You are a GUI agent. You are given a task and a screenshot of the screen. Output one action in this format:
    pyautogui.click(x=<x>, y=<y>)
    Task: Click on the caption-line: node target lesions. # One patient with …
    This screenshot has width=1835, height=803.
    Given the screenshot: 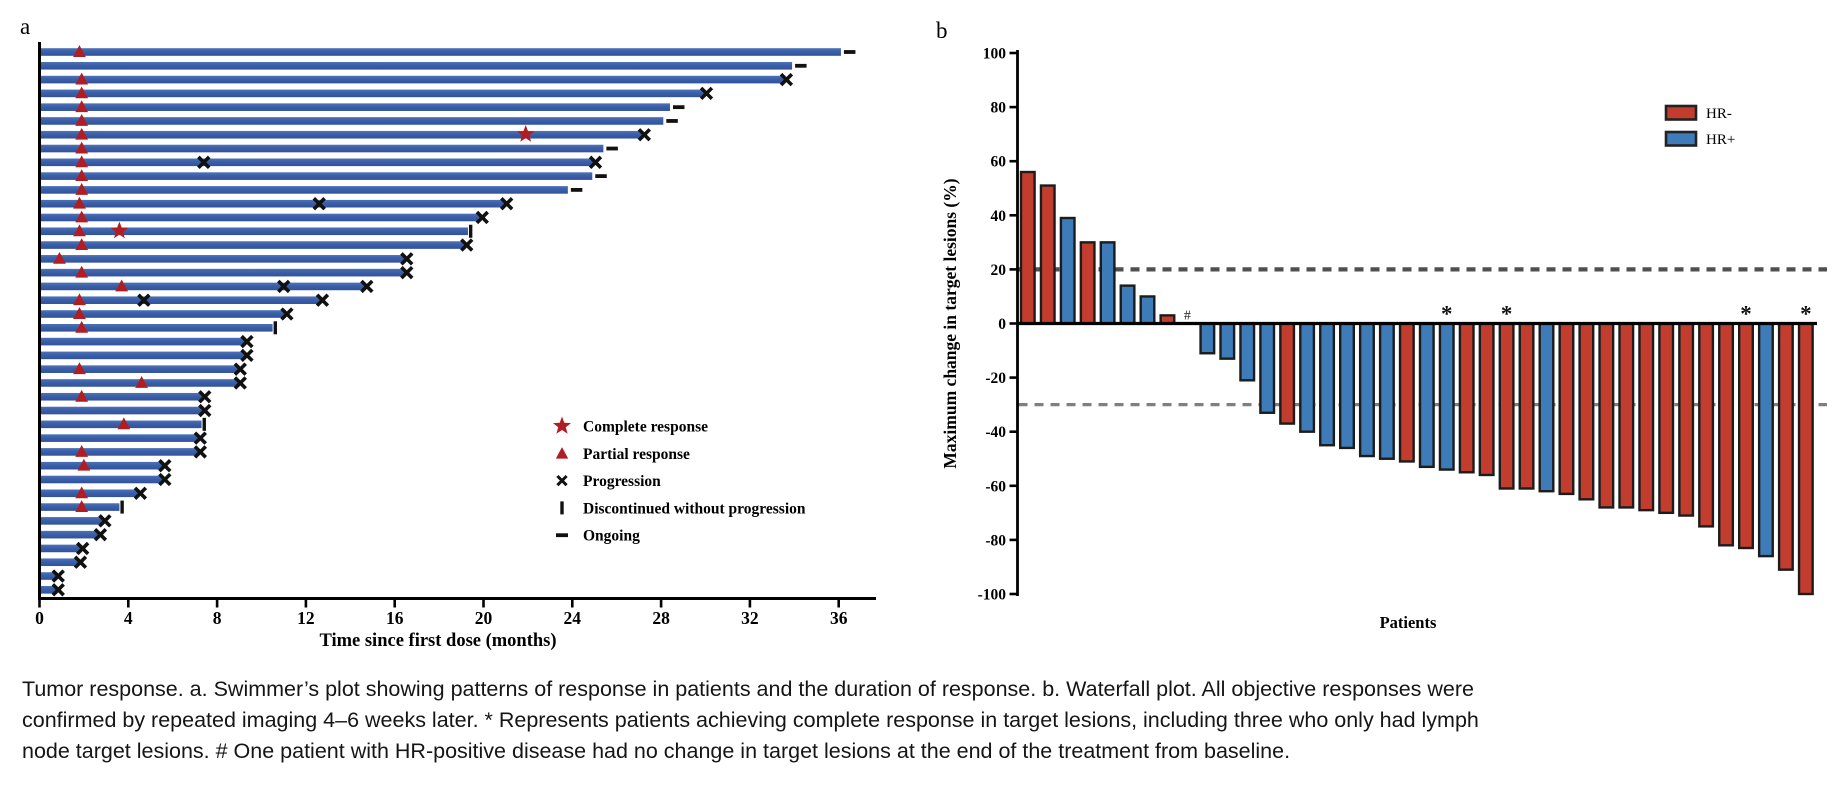 What is the action you would take?
    pyautogui.click(x=656, y=751)
    